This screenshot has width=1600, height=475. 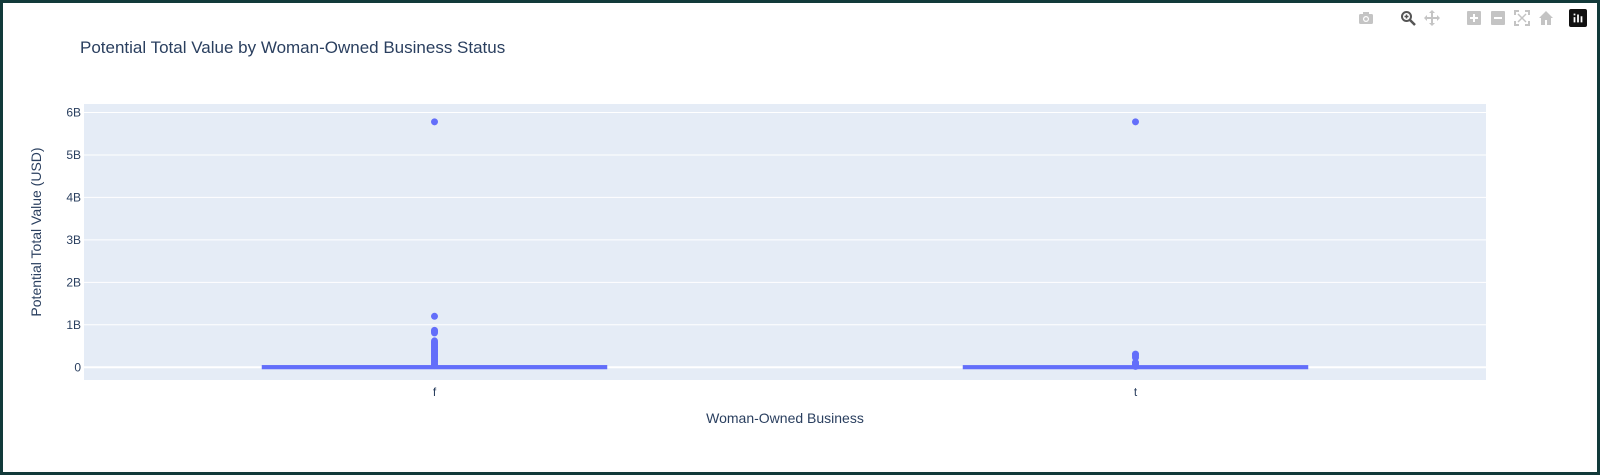 I want to click on zoom-out-icon, so click(x=1498, y=18).